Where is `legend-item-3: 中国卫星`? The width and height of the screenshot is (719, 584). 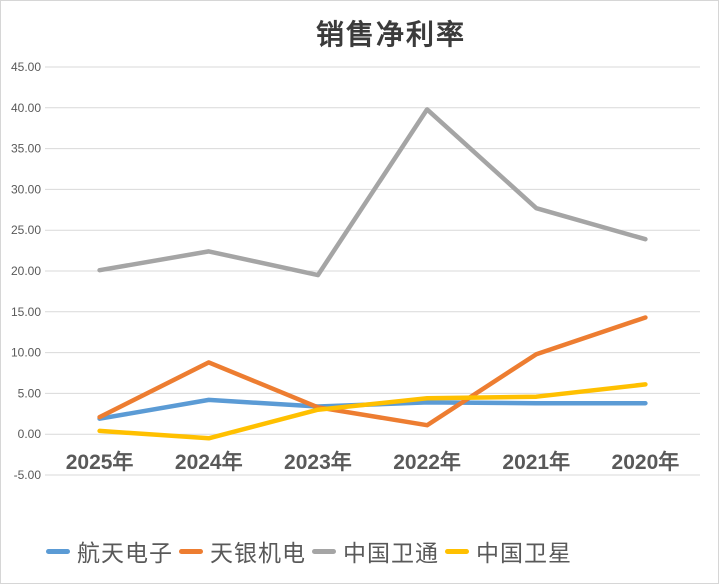 legend-item-3: 中国卫星 is located at coordinates (508, 551).